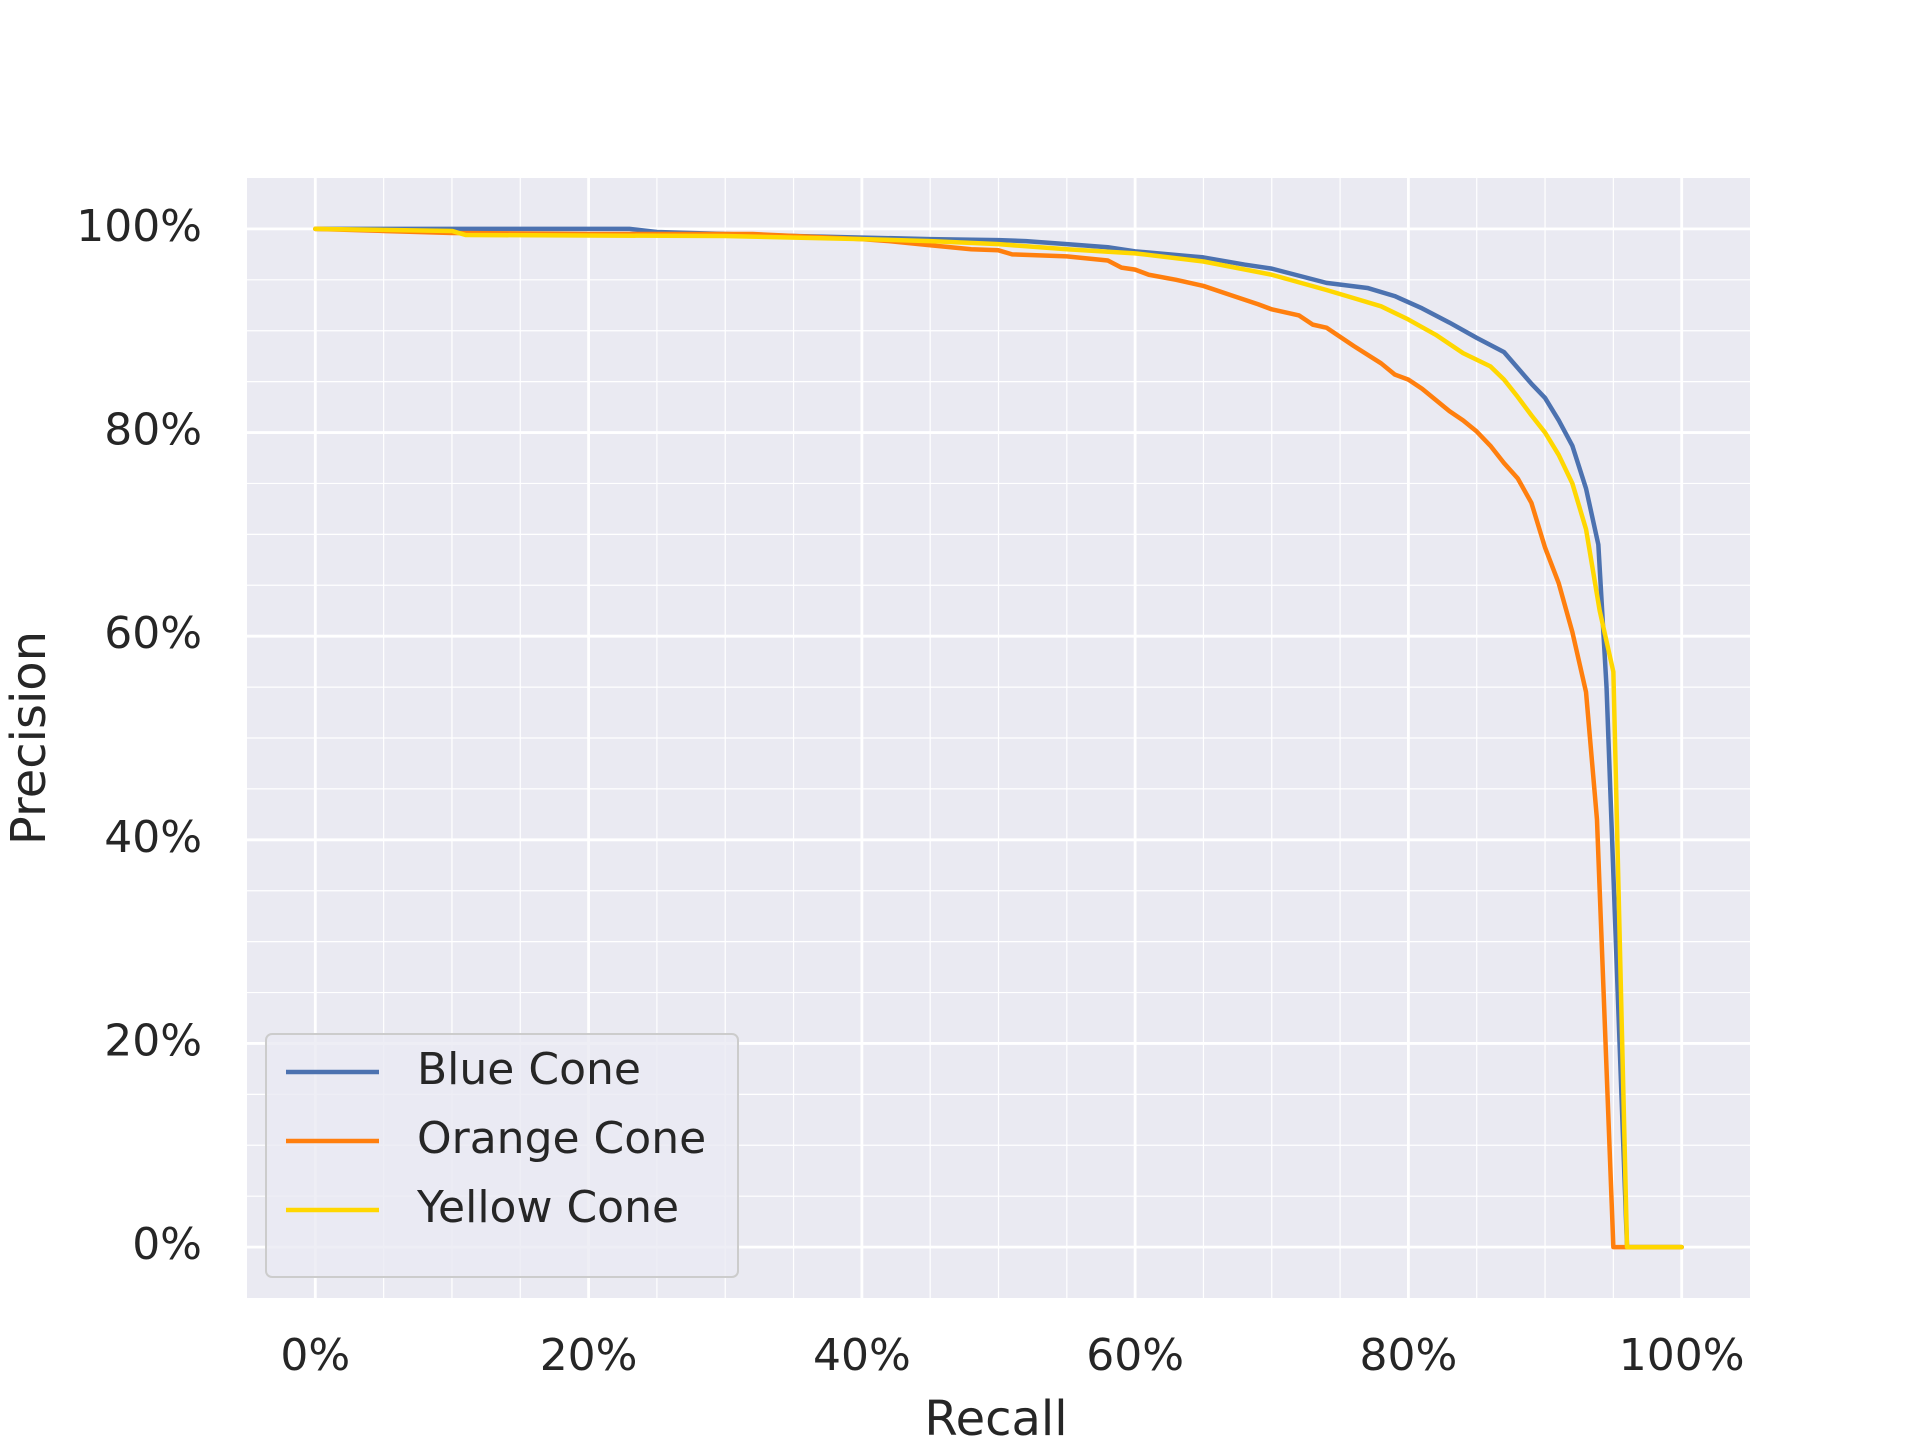 The height and width of the screenshot is (1444, 1920). I want to click on y-tick-label: 20%, so click(153, 1040).